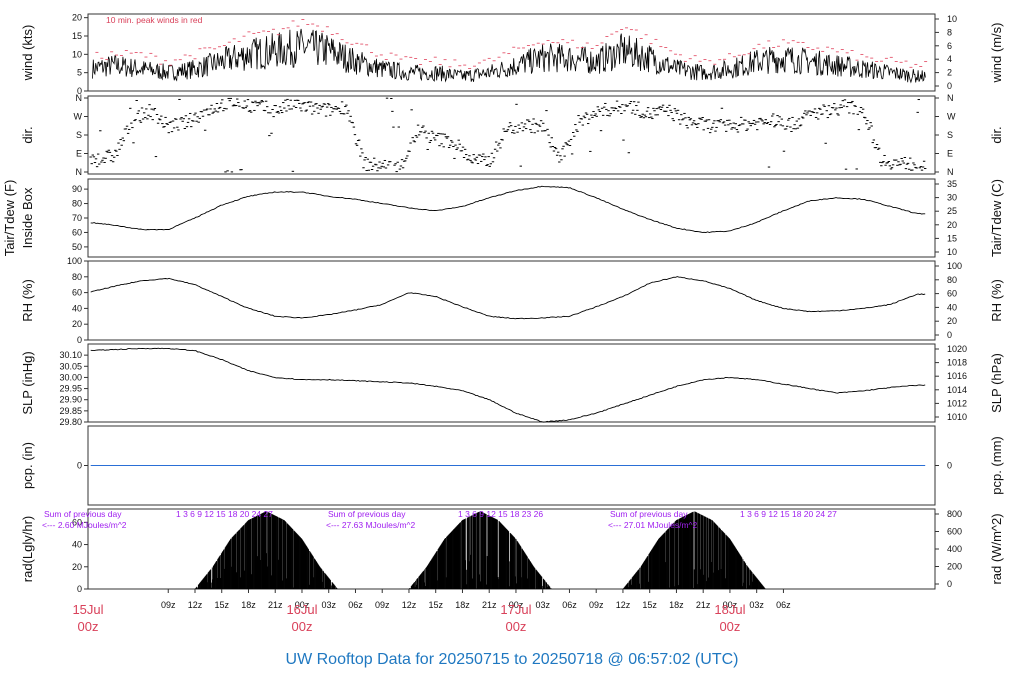 The image size is (1024, 700). What do you see at coordinates (996, 218) in the screenshot?
I see `y2-axis-label: Tair/Tdew (C)` at bounding box center [996, 218].